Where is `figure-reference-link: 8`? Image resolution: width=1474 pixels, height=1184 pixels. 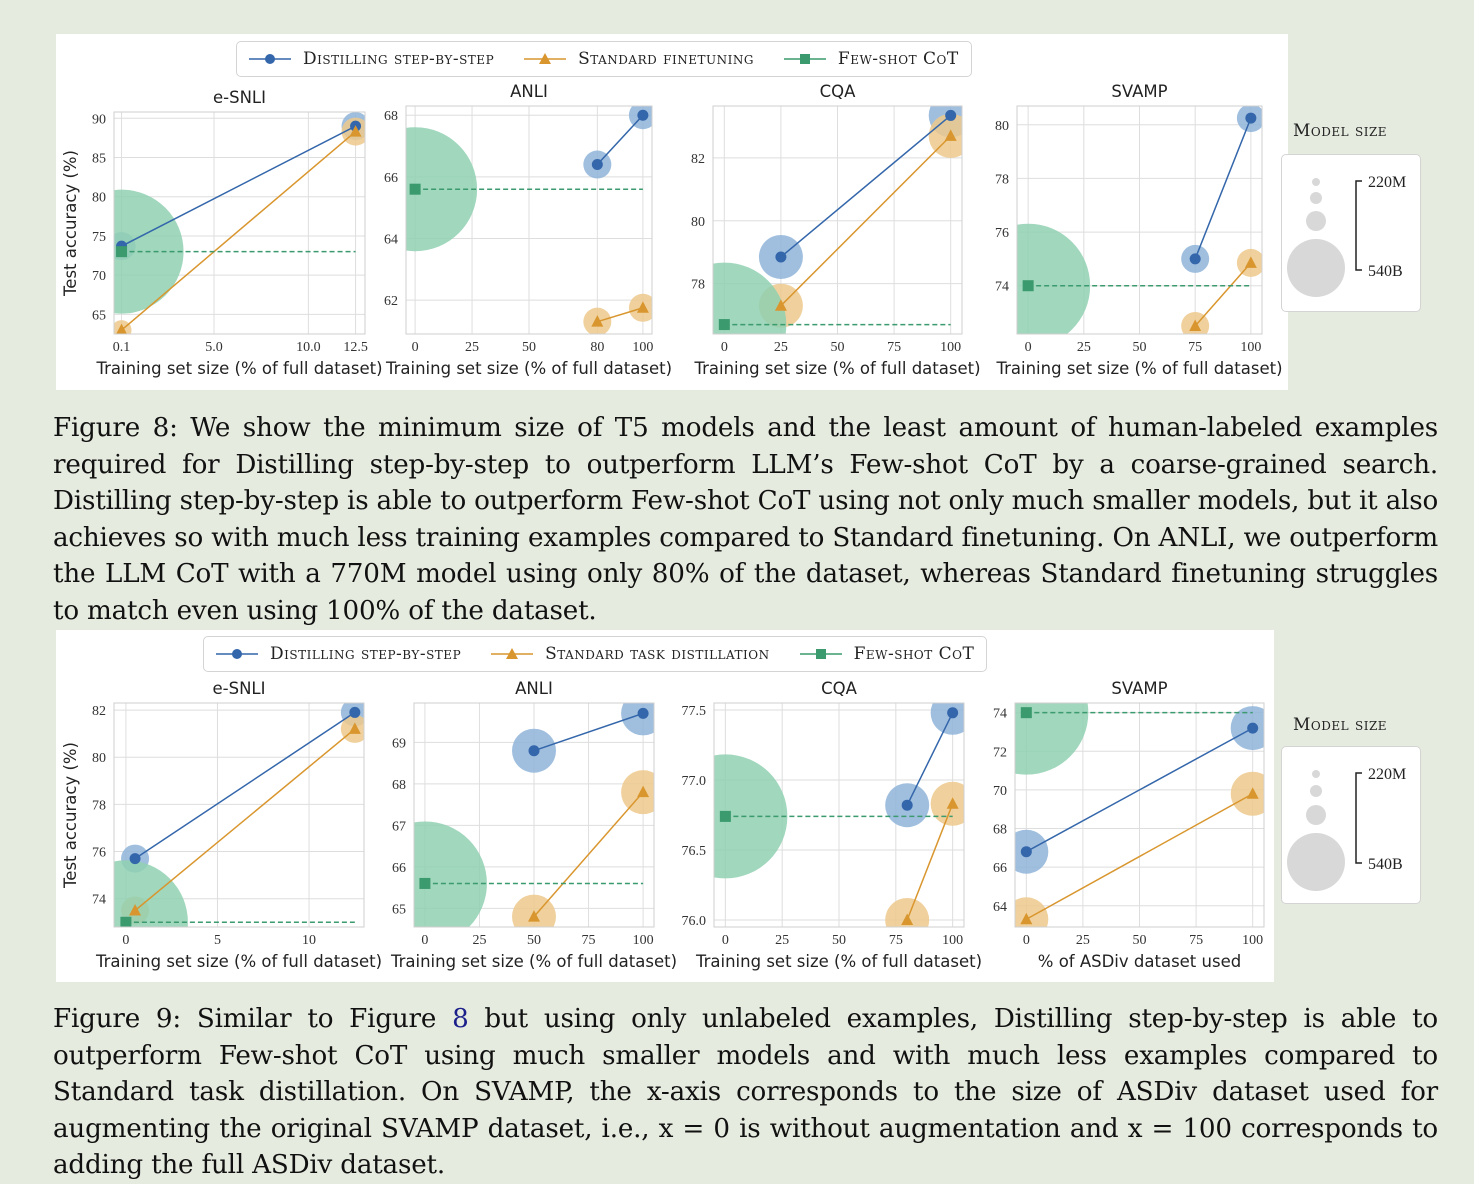
figure-reference-link: 8 is located at coordinates (460, 1019).